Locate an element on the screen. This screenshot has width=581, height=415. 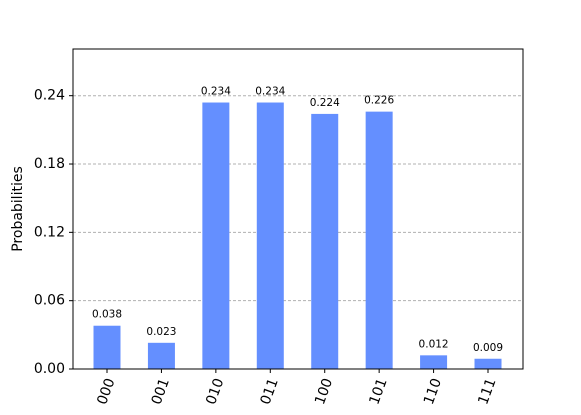
value-label: 0.012 is located at coordinates (434, 344).